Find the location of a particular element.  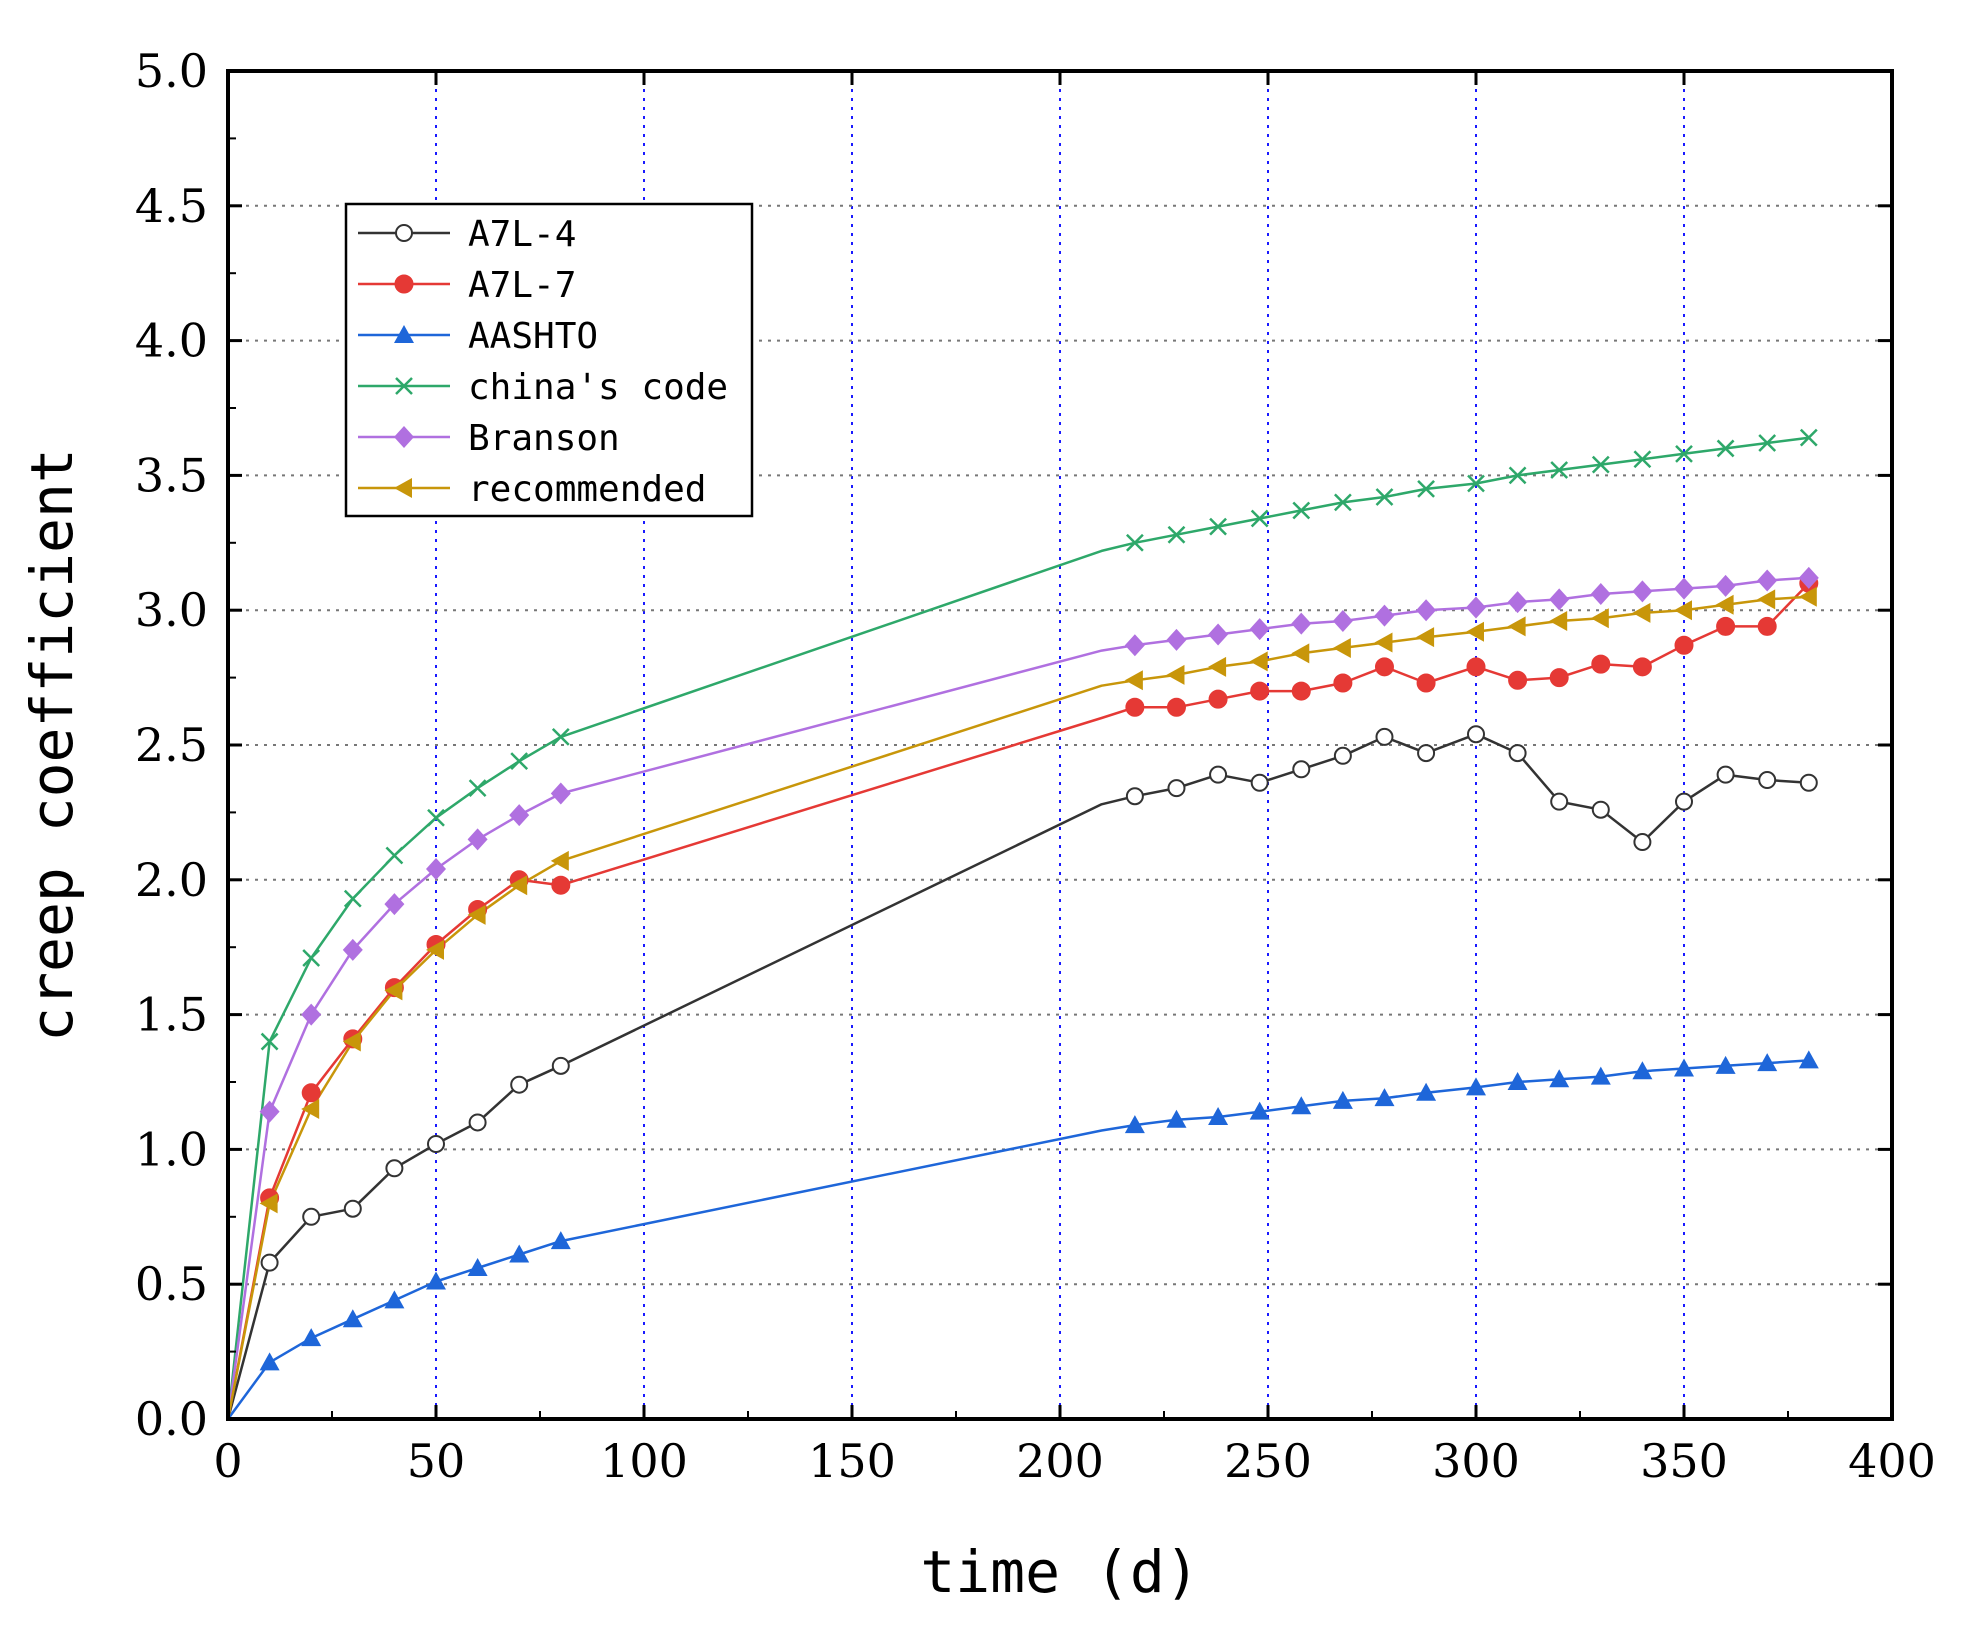

legend-entry: A7L-7 is located at coordinates (467, 285).